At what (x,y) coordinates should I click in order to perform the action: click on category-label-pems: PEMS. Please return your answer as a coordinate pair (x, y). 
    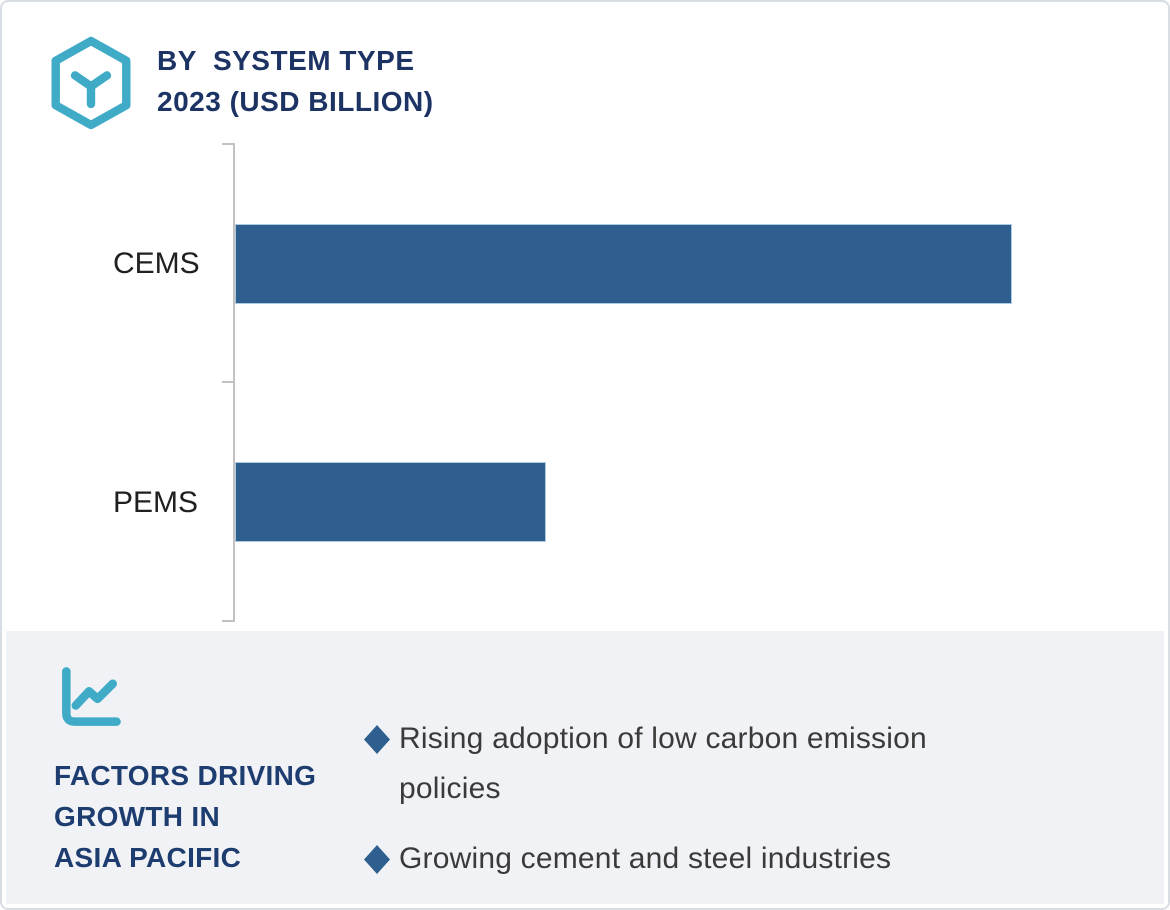
    Looking at the image, I should click on (156, 502).